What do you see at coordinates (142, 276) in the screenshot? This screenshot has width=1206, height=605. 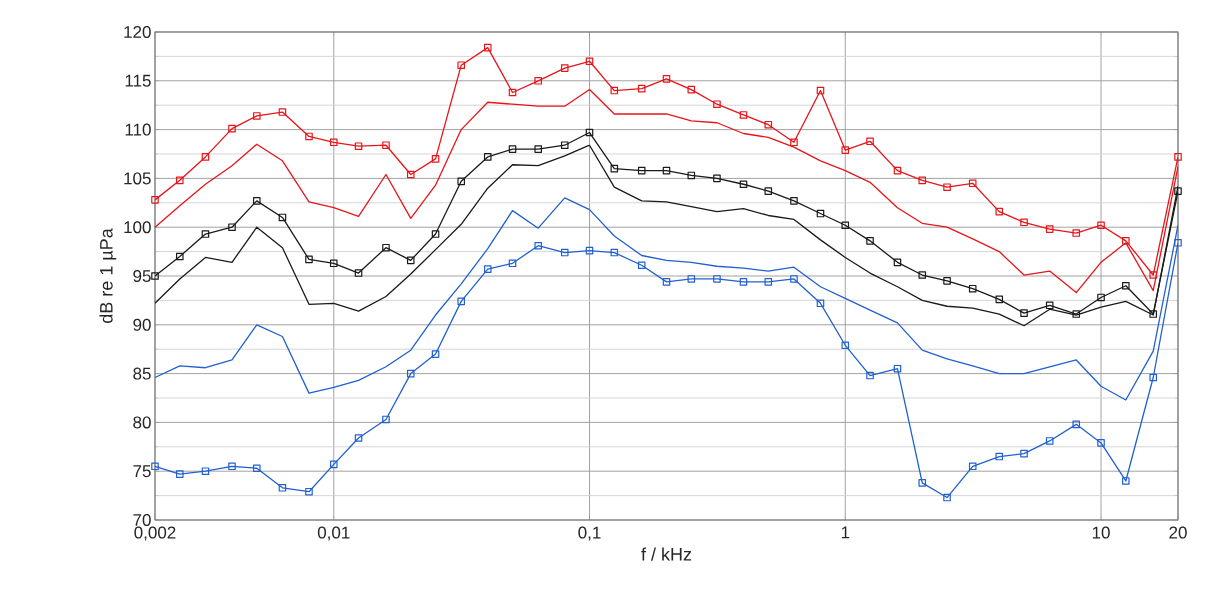 I see `y-tick-label: 95` at bounding box center [142, 276].